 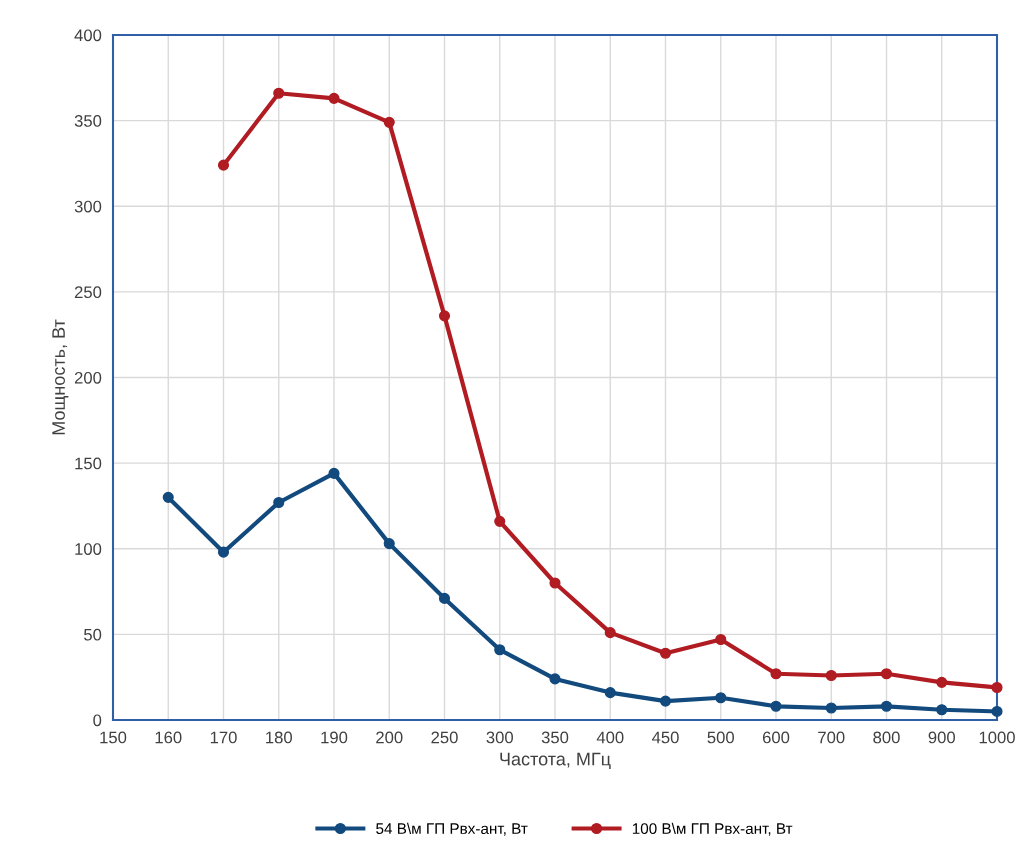 I want to click on x-tick-label: 1000, so click(x=997, y=737).